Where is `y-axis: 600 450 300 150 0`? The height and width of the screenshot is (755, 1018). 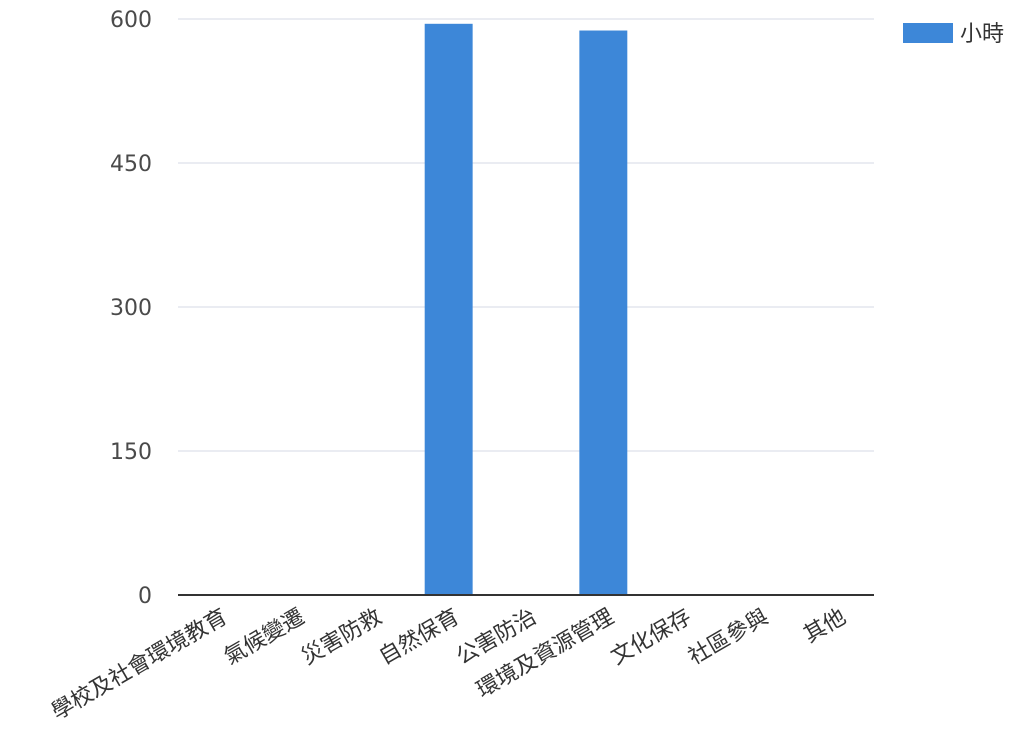
y-axis: 600 450 300 150 0 is located at coordinates (131, 308).